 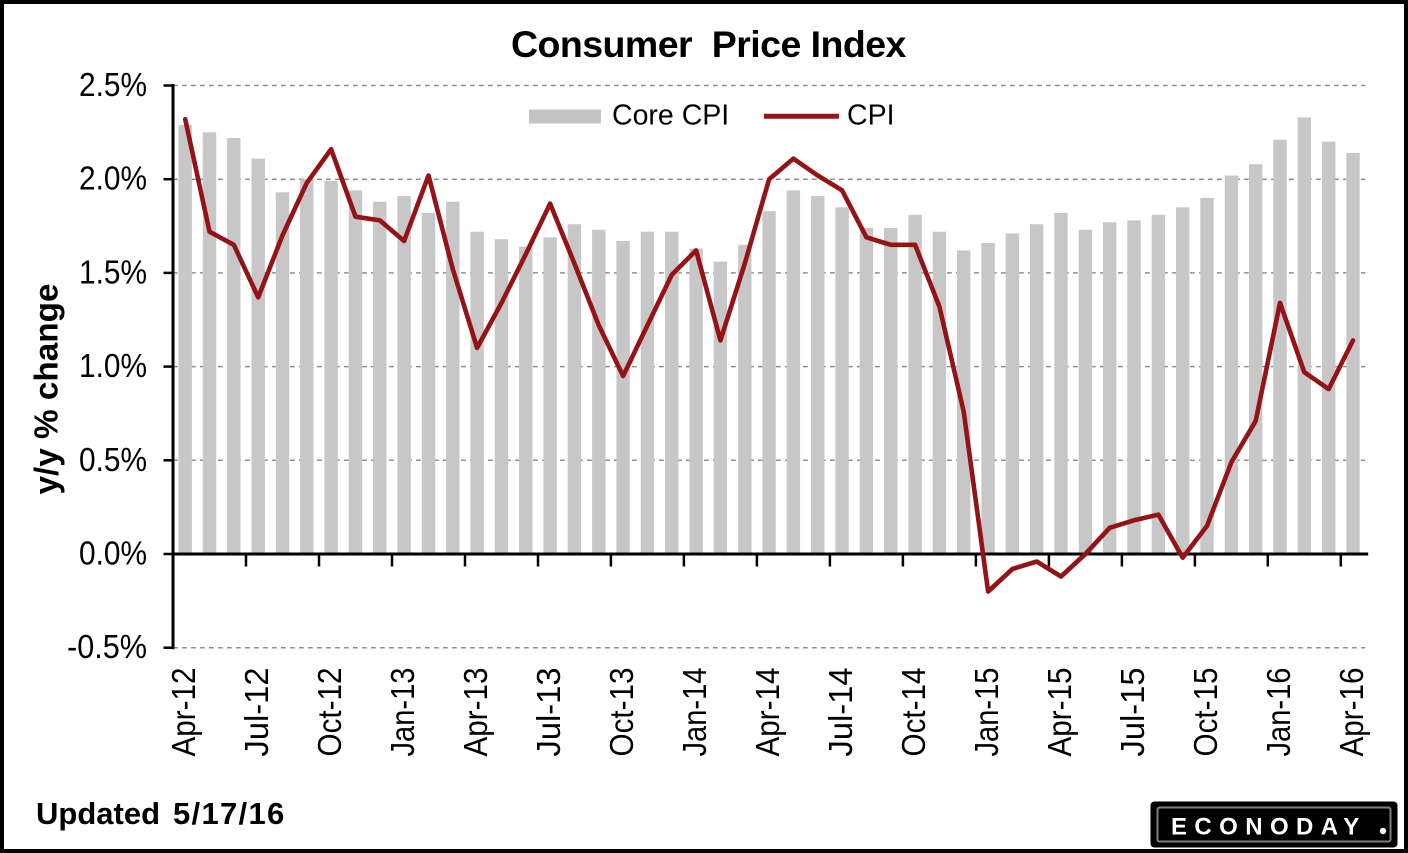 I want to click on svg-text: Apr-13, so click(x=476, y=712).